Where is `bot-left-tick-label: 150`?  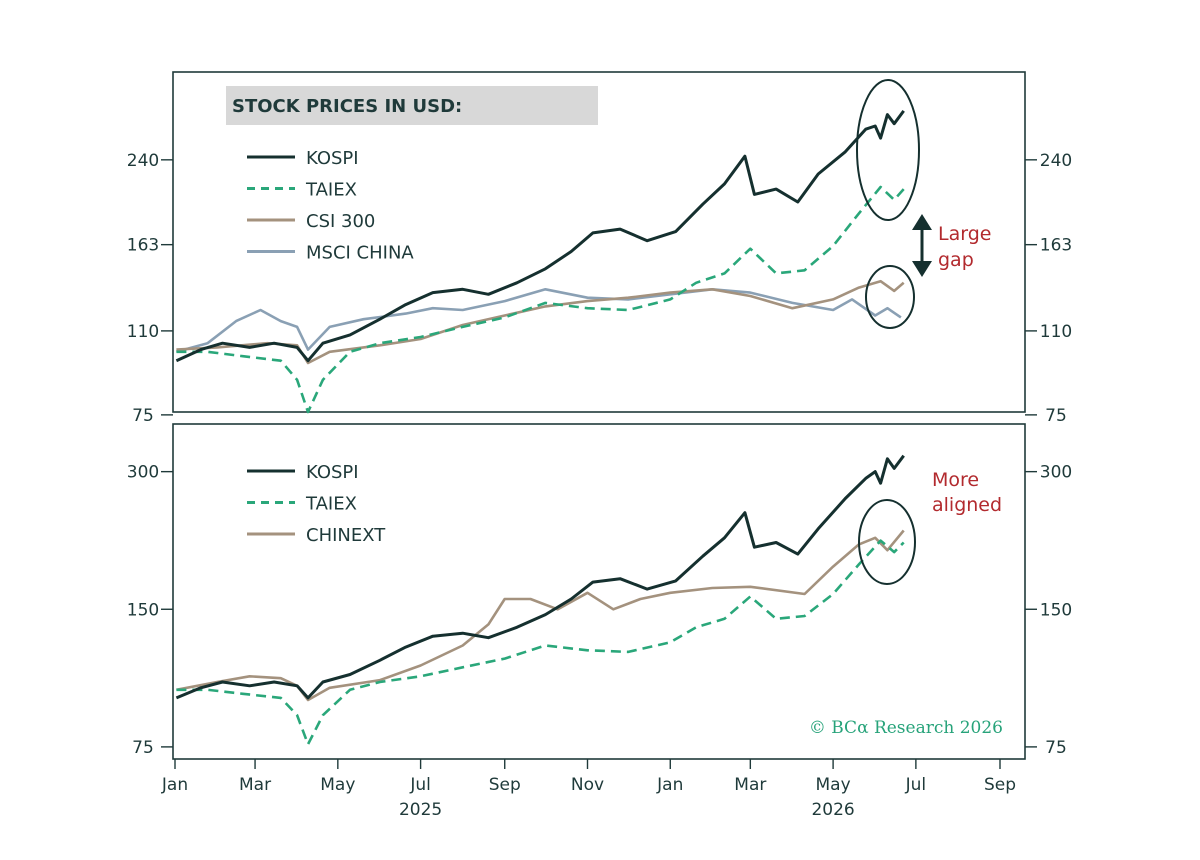
bot-left-tick-label: 150 is located at coordinates (143, 610).